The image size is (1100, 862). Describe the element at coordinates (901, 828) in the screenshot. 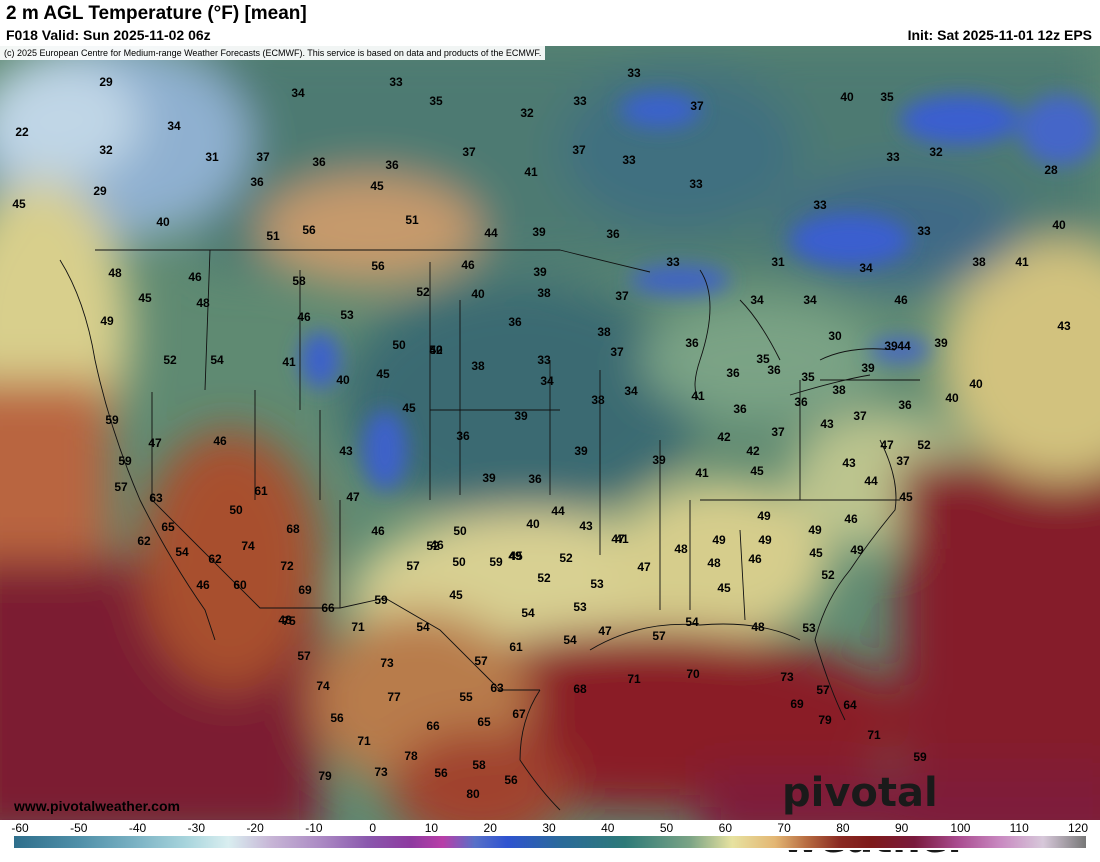

I see `colorbar-tick: 90` at that location.